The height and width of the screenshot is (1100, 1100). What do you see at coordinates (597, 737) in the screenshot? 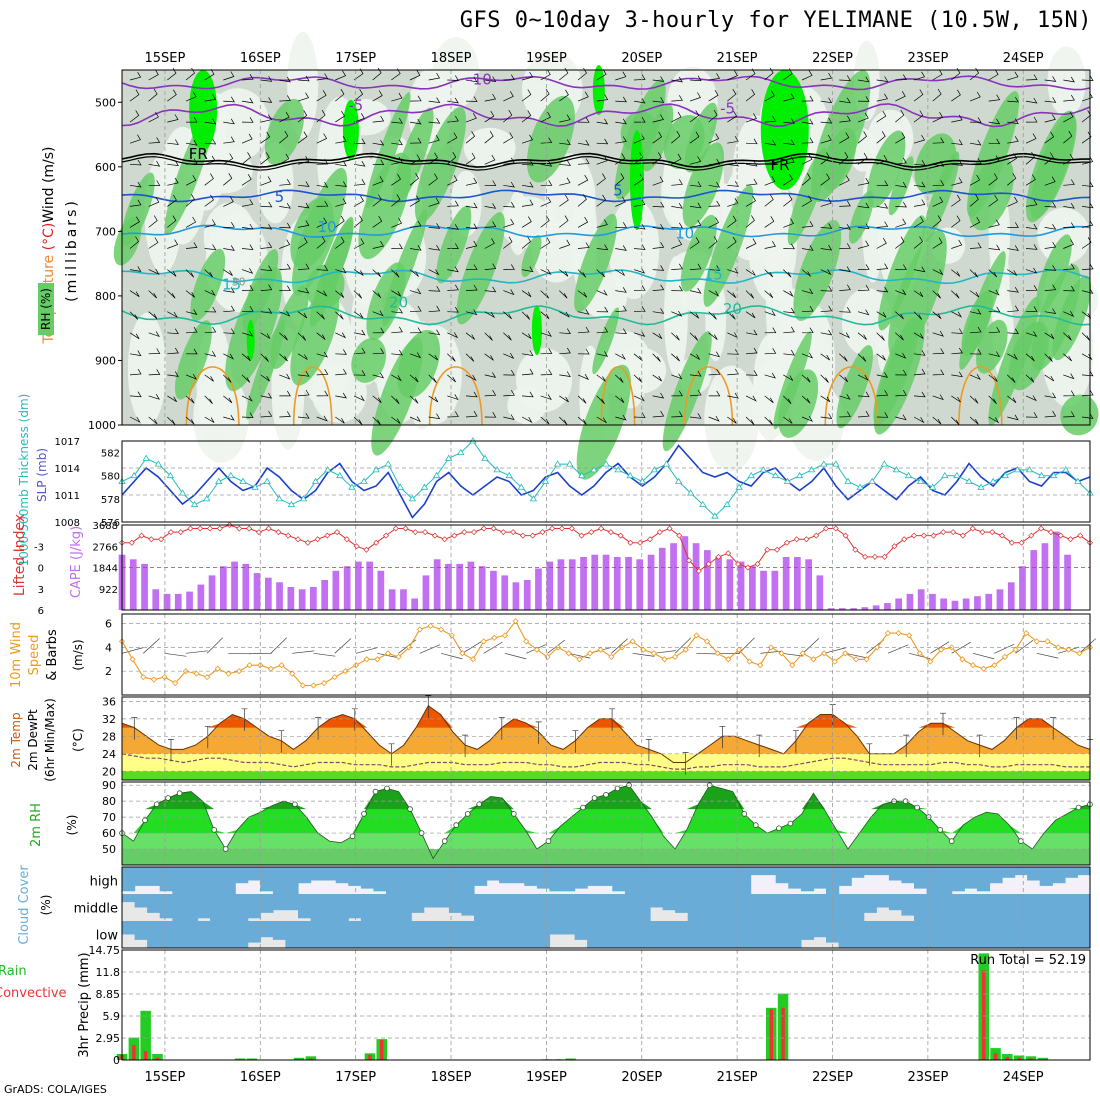
I see `temp2m-panel: 3632282420` at bounding box center [597, 737].